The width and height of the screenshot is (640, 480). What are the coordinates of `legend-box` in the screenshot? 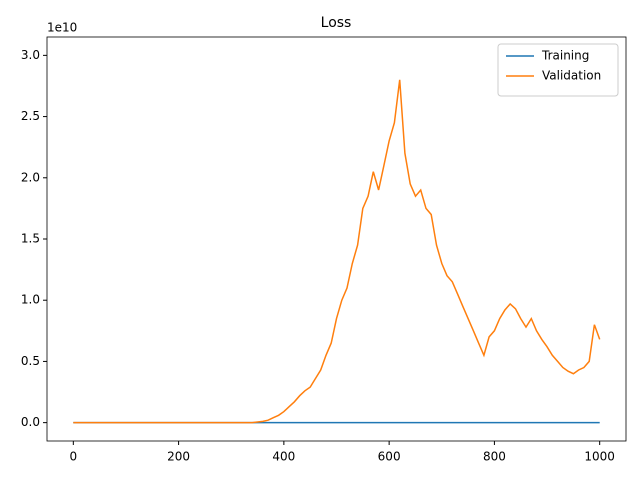 It's located at (558, 70).